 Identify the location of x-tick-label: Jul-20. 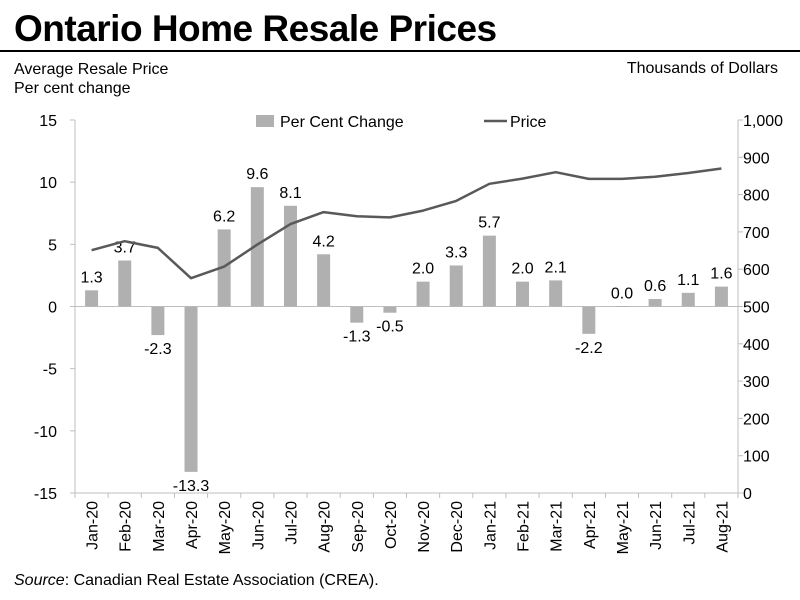
(291, 523).